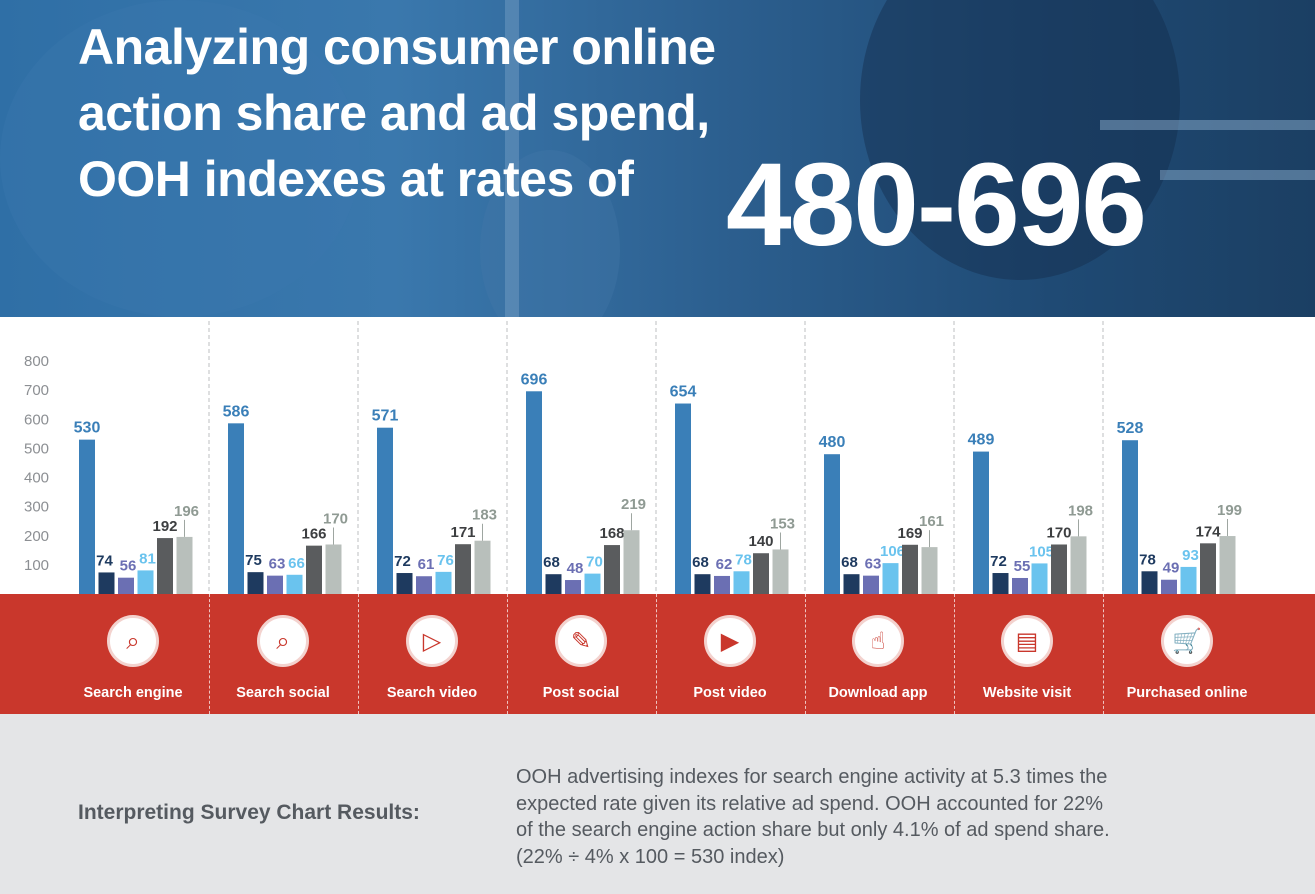 The width and height of the screenshot is (1315, 894). I want to click on data-label: 528, so click(1130, 428).